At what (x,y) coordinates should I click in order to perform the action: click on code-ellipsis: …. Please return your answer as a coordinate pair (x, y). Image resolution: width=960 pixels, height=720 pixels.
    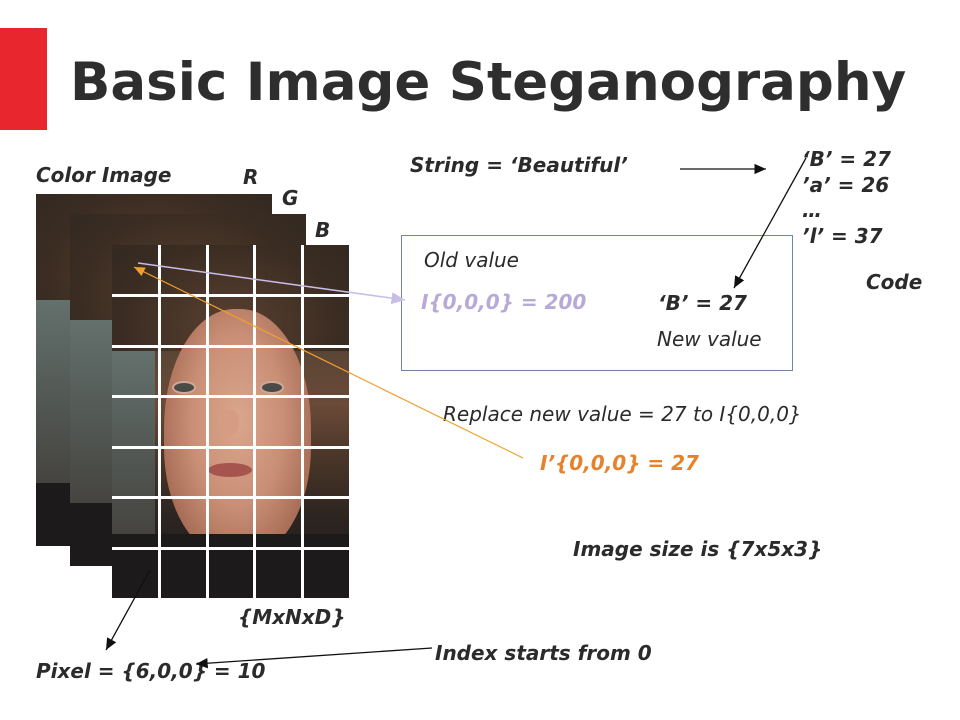
    Looking at the image, I should click on (812, 210).